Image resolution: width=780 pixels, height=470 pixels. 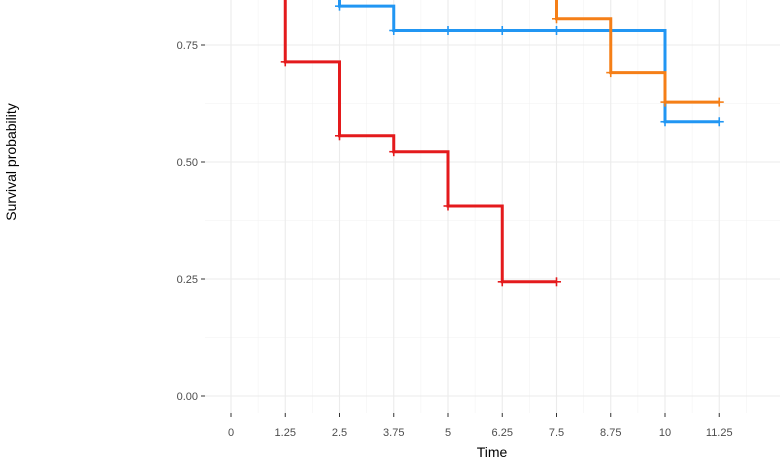 What do you see at coordinates (480, 433) in the screenshot?
I see `x-tick-labels: 0 1.25 2.5 3.75 5 6.25 7.5 8.75 10 11.25` at bounding box center [480, 433].